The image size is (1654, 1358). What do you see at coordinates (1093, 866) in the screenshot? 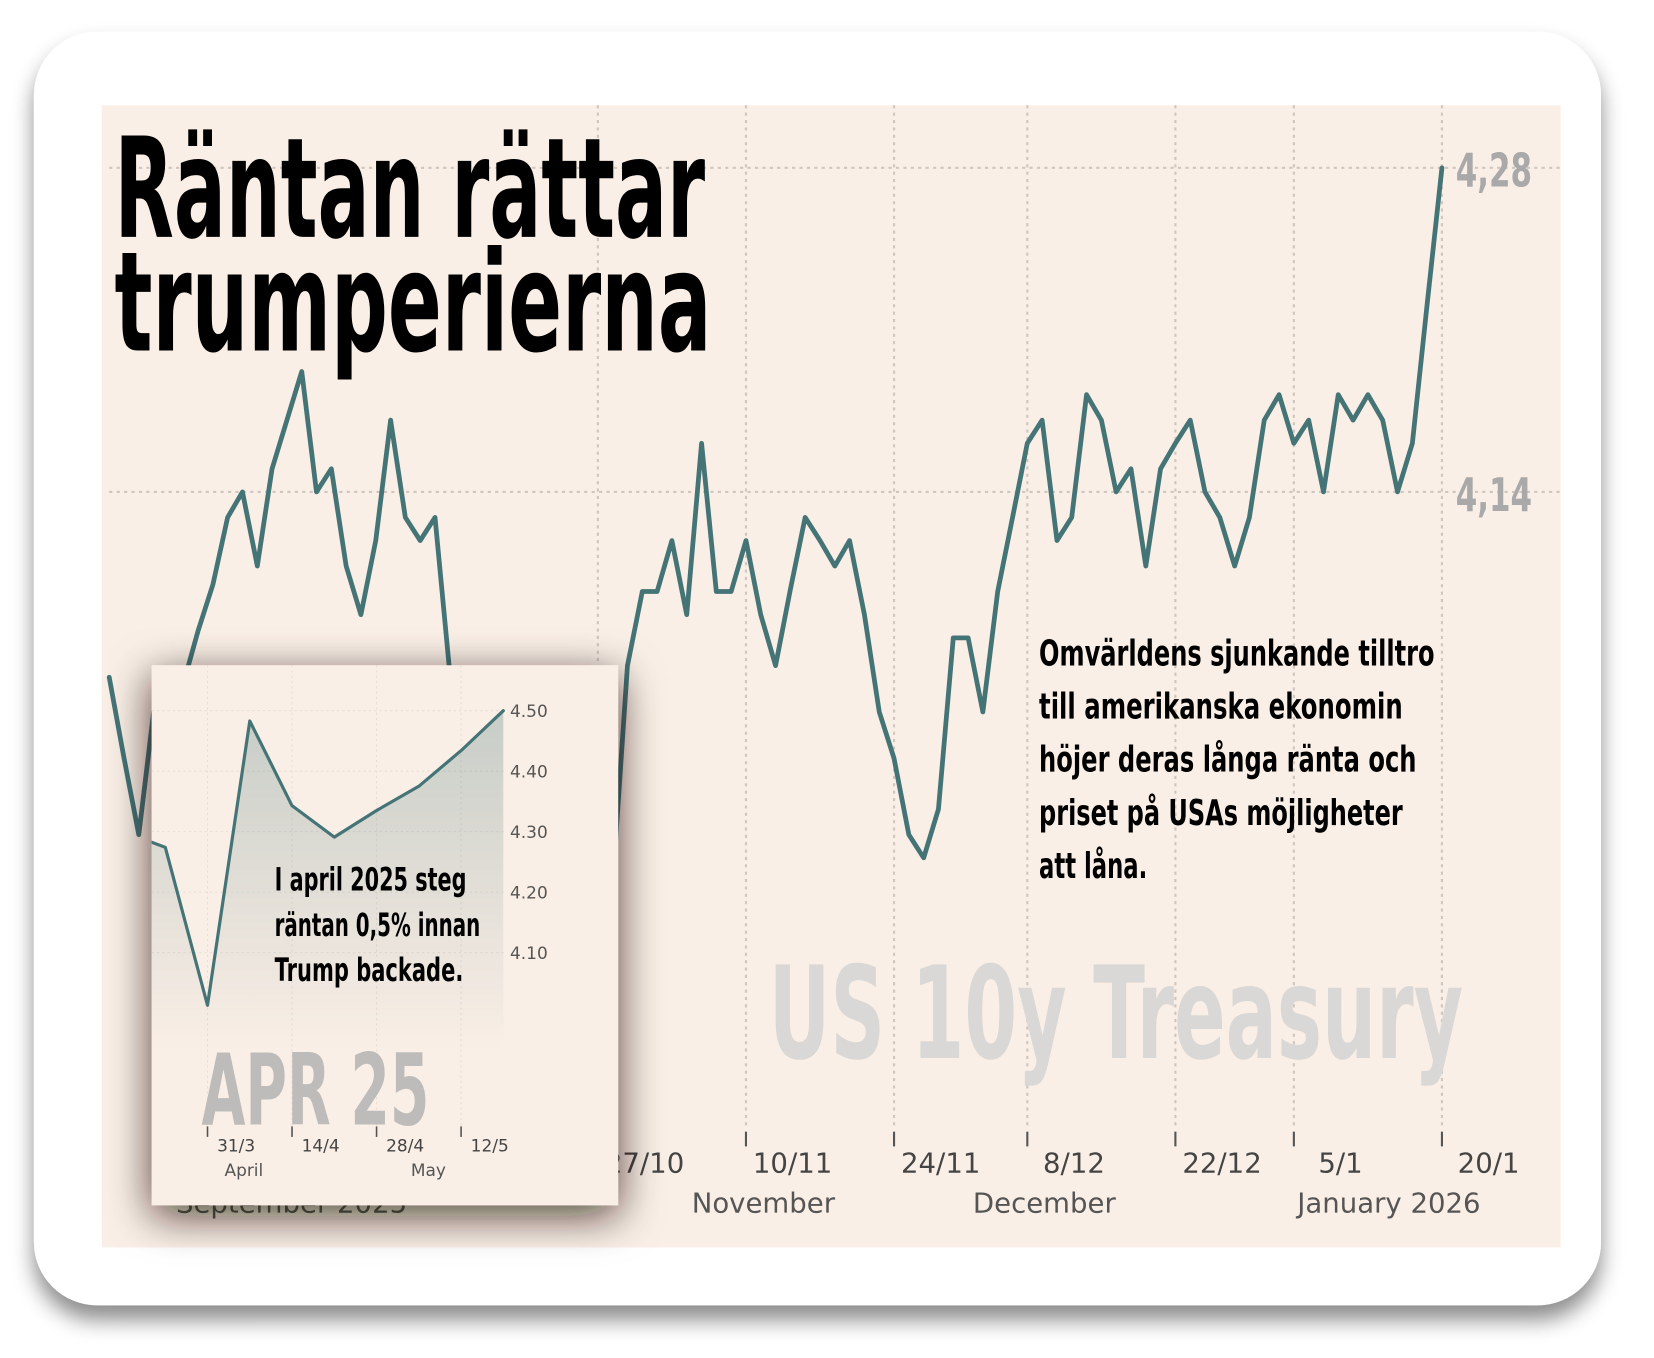
I see `annotation: att låna.` at bounding box center [1093, 866].